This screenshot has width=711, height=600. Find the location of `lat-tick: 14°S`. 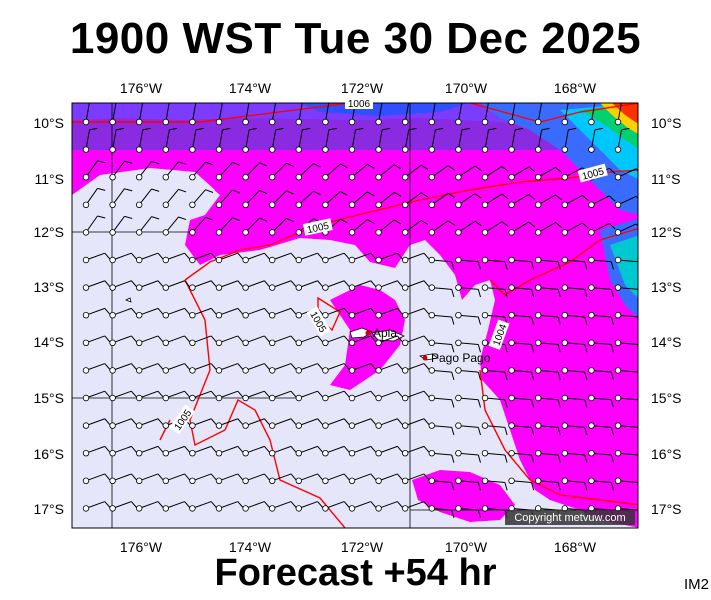

lat-tick: 14°S is located at coordinates (48, 342).